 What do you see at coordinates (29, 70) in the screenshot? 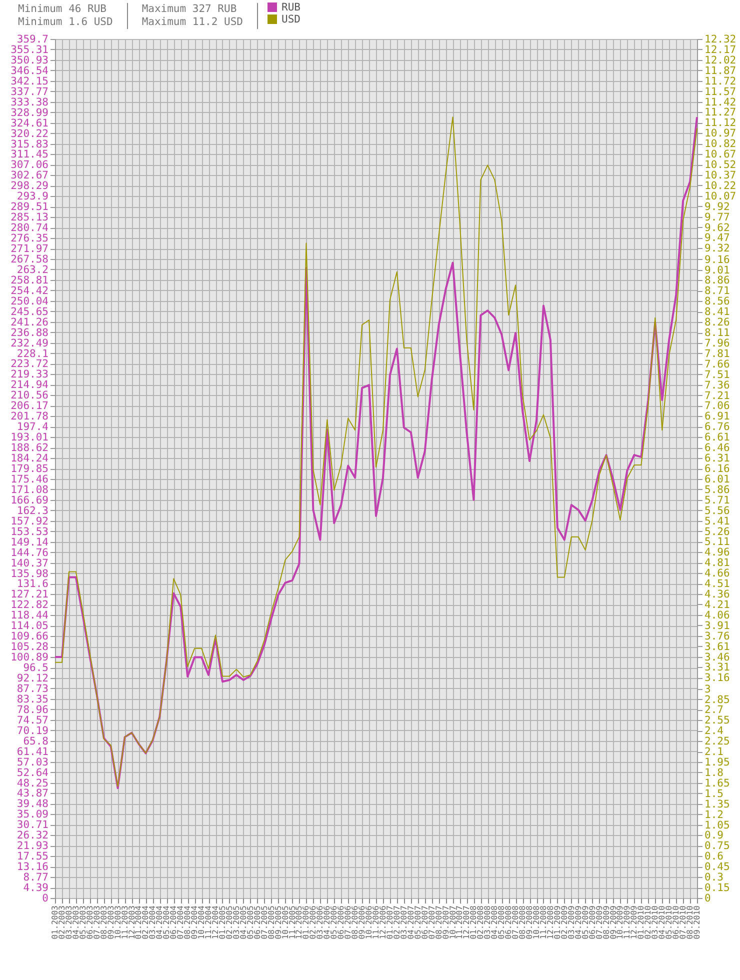
I see `y-tick-label: 346.54` at bounding box center [29, 70].